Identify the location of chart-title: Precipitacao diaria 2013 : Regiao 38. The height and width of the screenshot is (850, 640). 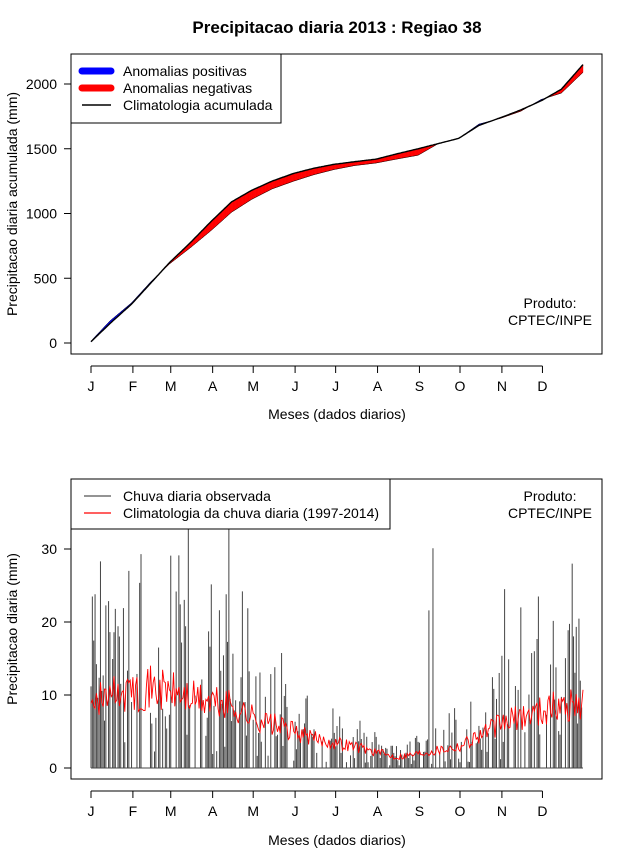
(336, 27).